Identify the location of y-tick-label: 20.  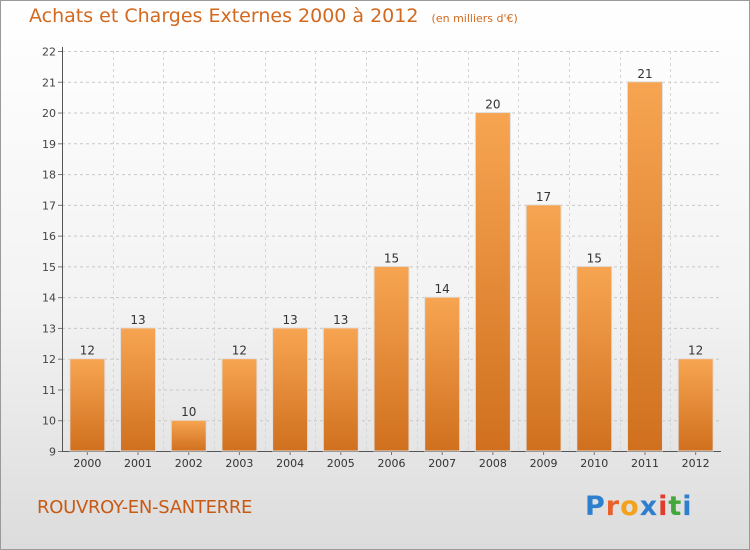
(49, 113).